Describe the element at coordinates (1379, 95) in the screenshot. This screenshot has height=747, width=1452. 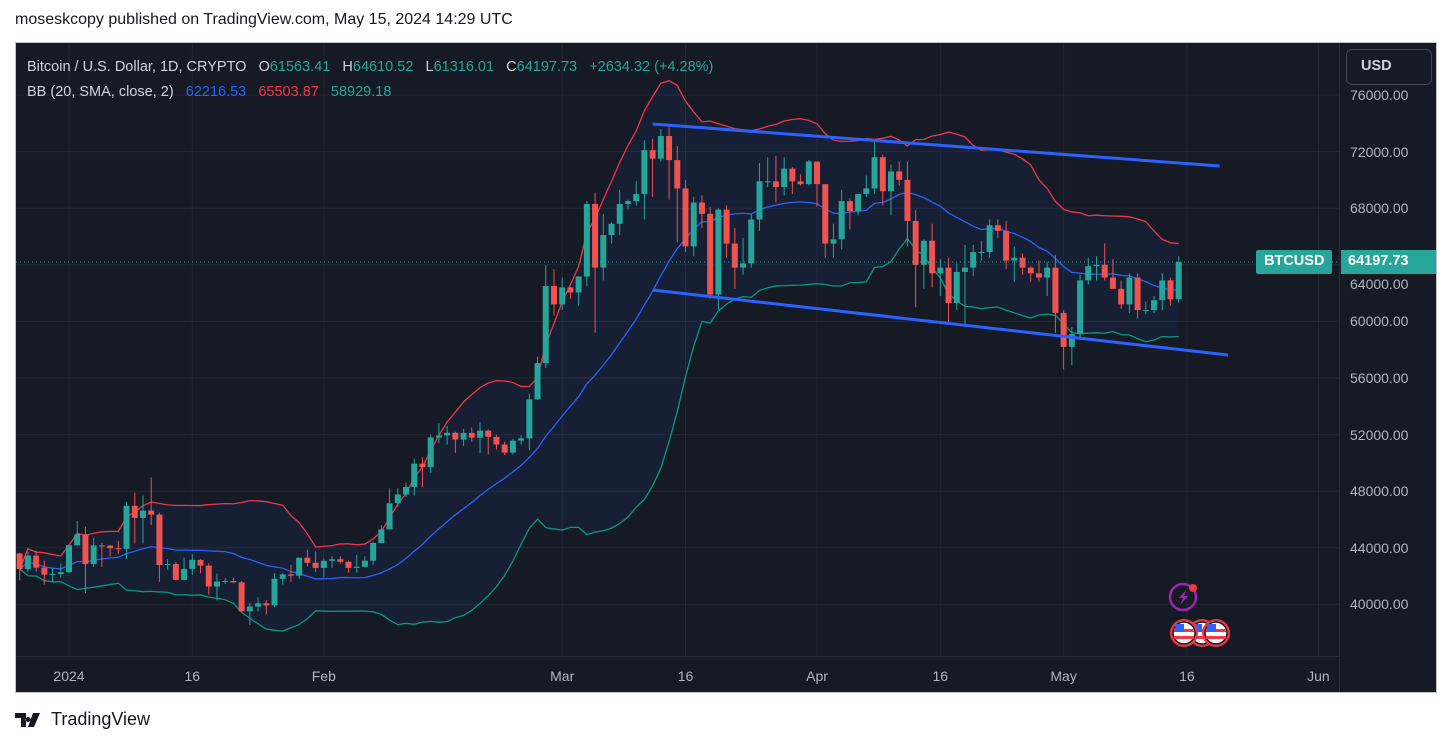
I see `price-tick-label: 76000.00` at that location.